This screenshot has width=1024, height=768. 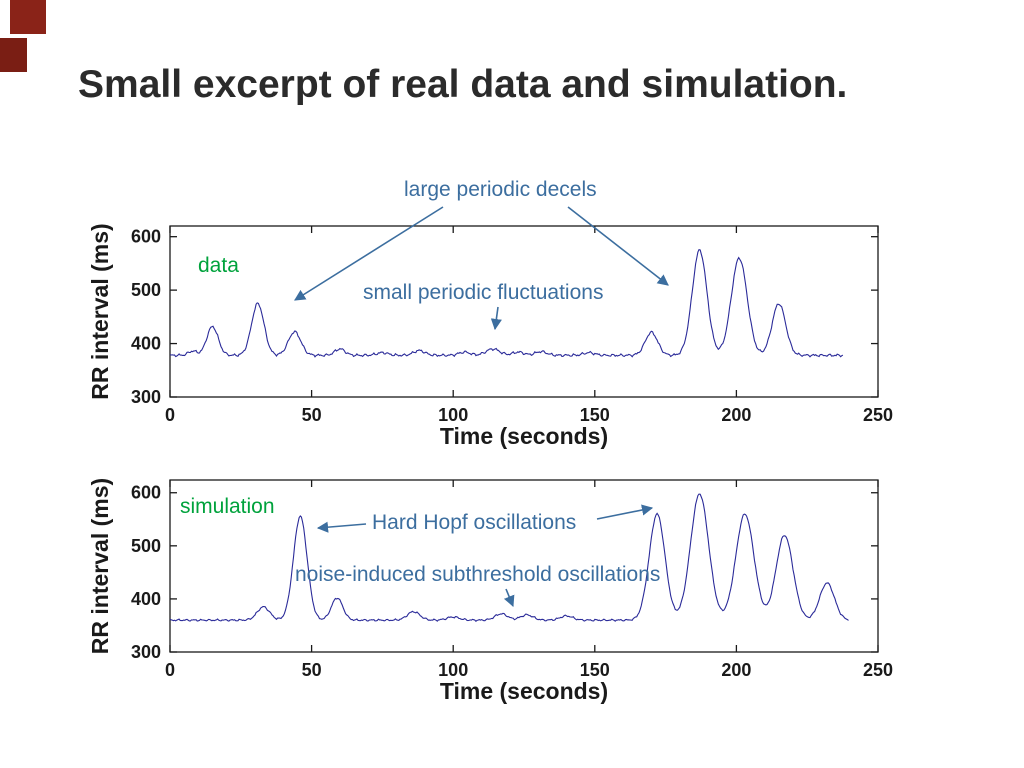 I want to click on corner-decoration-top, so click(x=28, y=17).